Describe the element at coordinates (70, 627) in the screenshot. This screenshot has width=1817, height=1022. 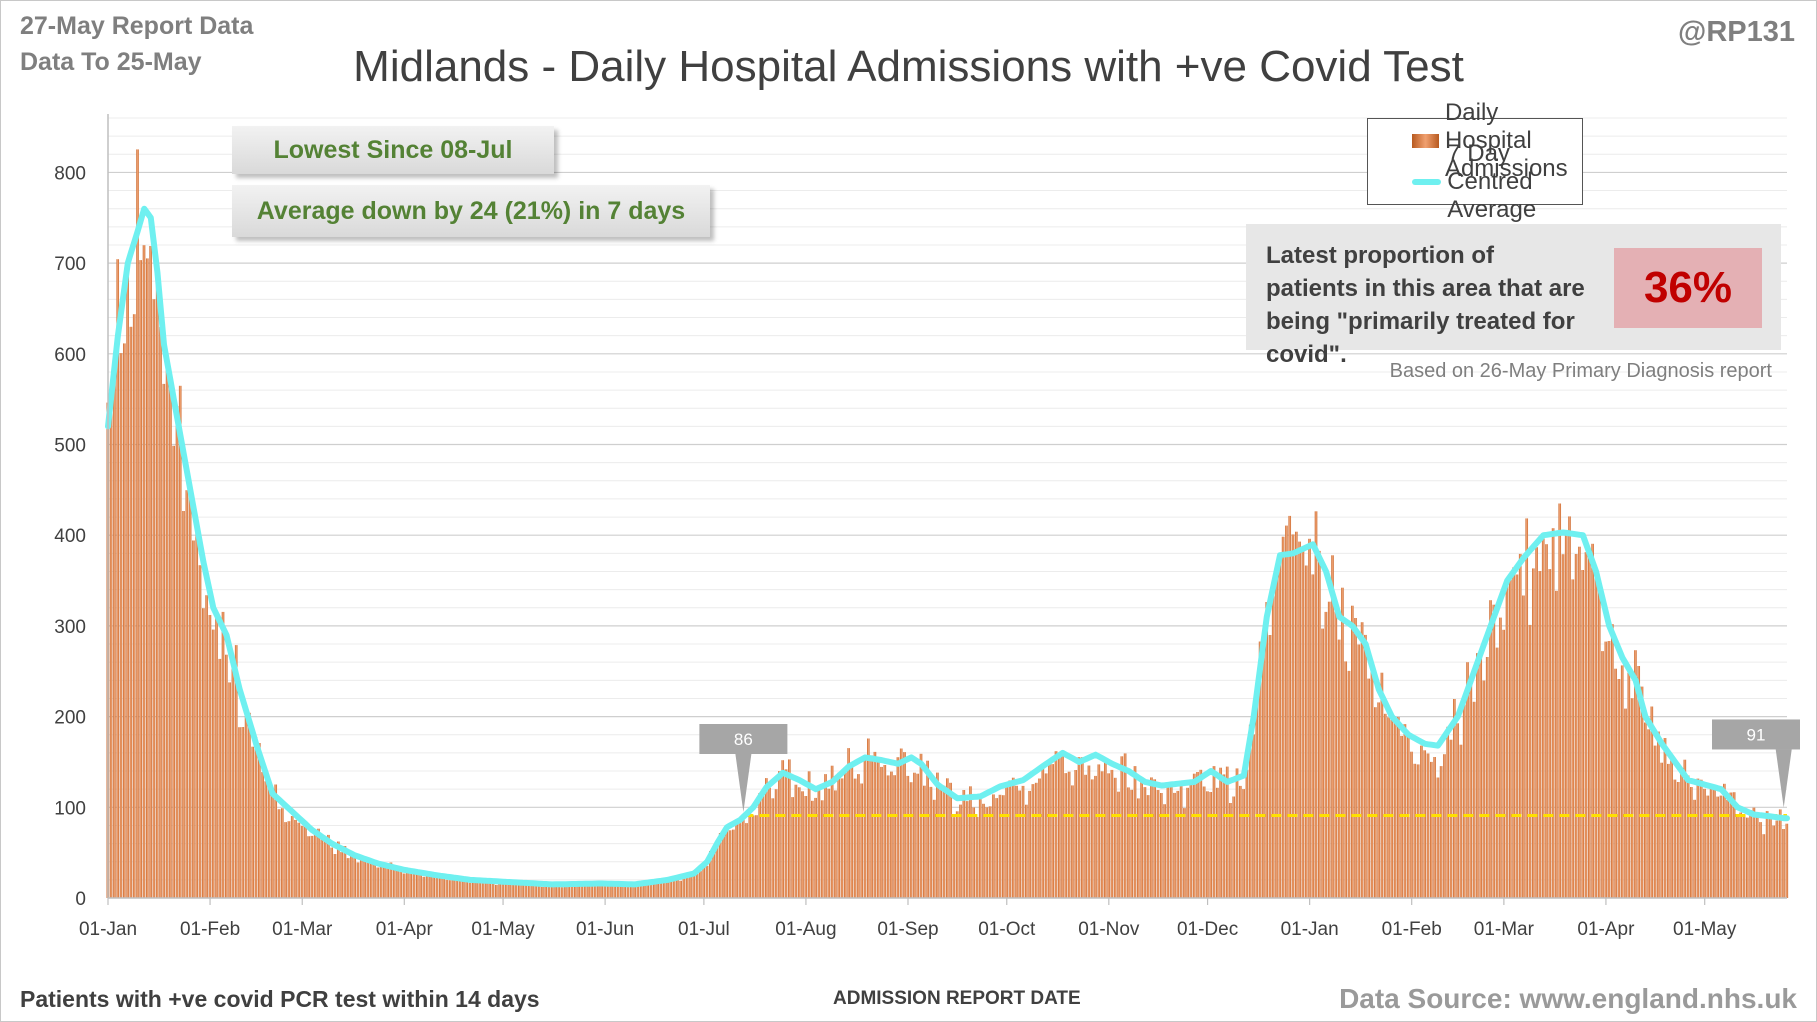
I see `y-tick-label: 300` at that location.